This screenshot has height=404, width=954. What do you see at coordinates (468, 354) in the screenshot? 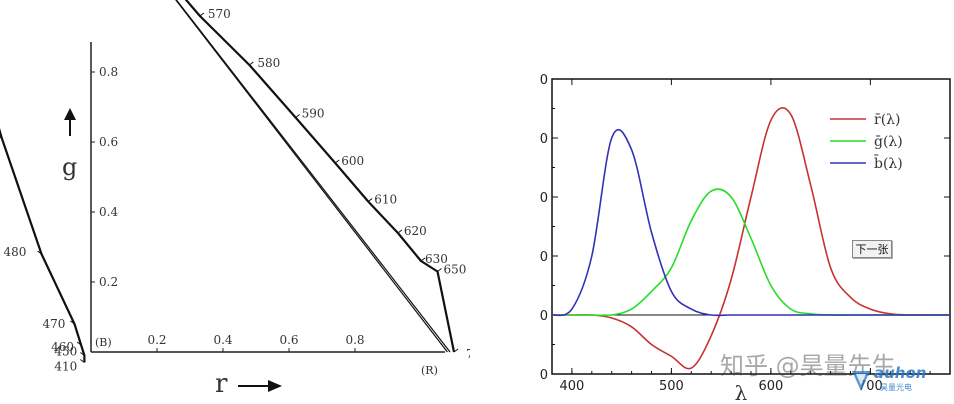
I see `wavelength-label: 700` at bounding box center [468, 354].